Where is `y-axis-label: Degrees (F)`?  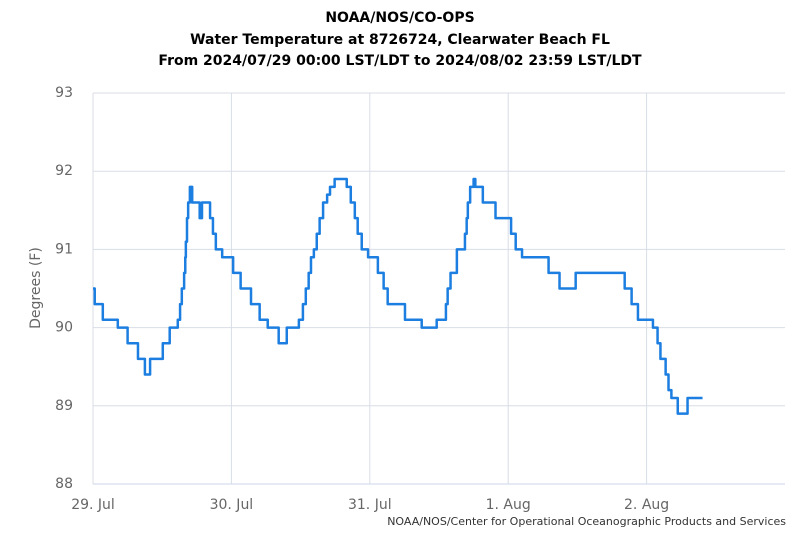
y-axis-label: Degrees (F) is located at coordinates (36, 288).